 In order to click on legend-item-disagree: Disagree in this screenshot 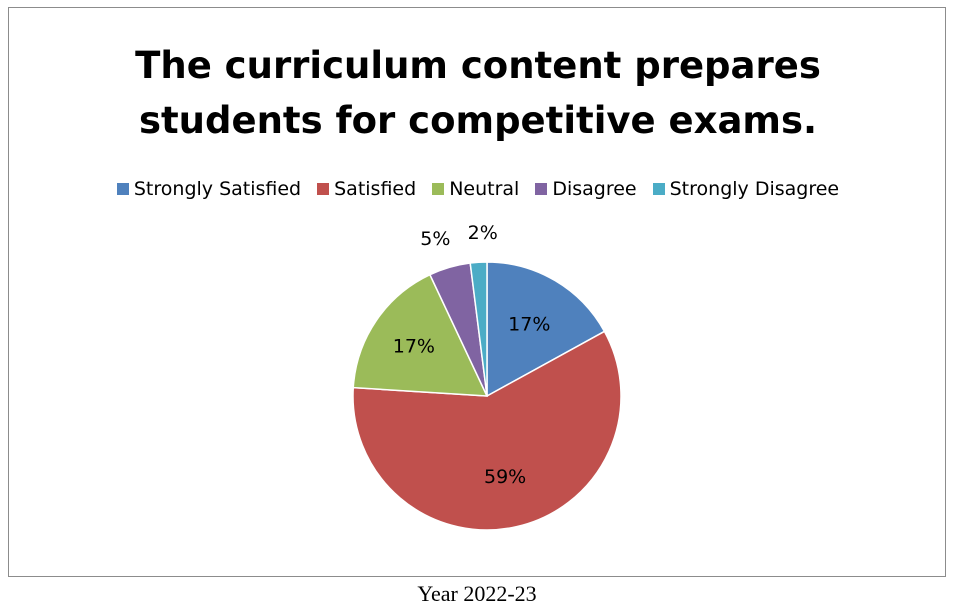, I will do `click(586, 189)`.